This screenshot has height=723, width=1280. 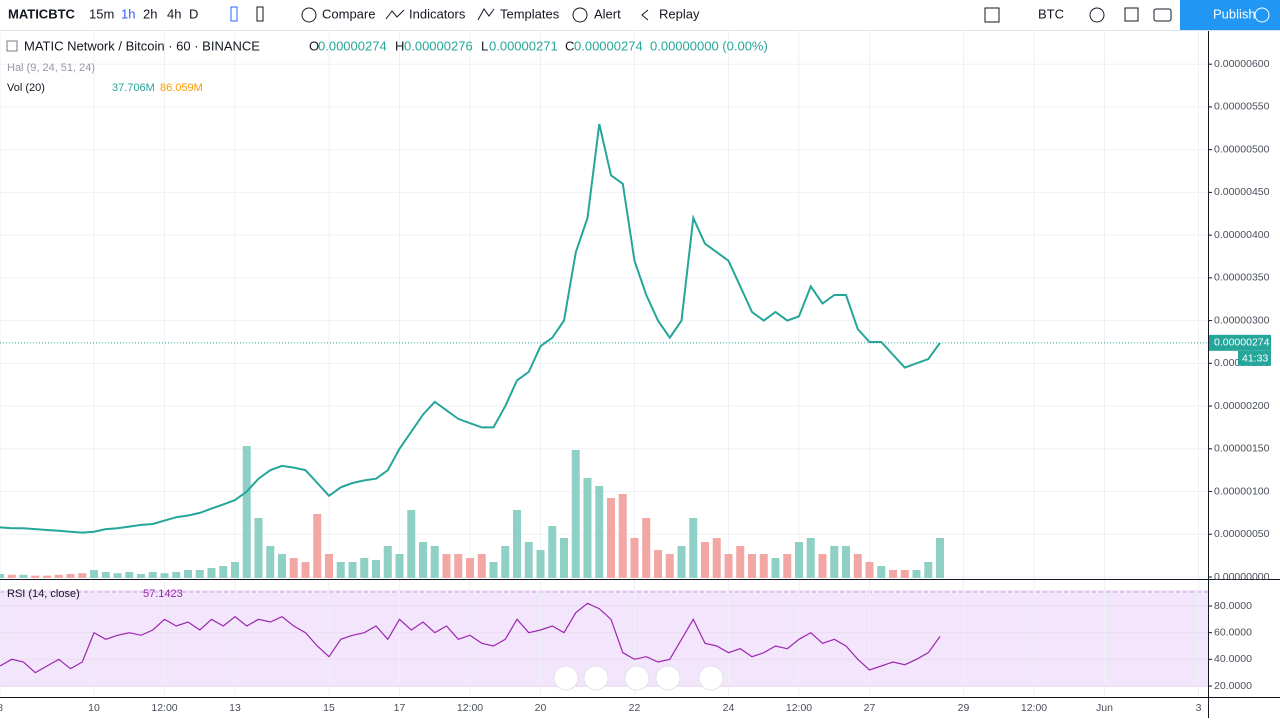 I want to click on price-label-bg, so click(x=1240, y=342).